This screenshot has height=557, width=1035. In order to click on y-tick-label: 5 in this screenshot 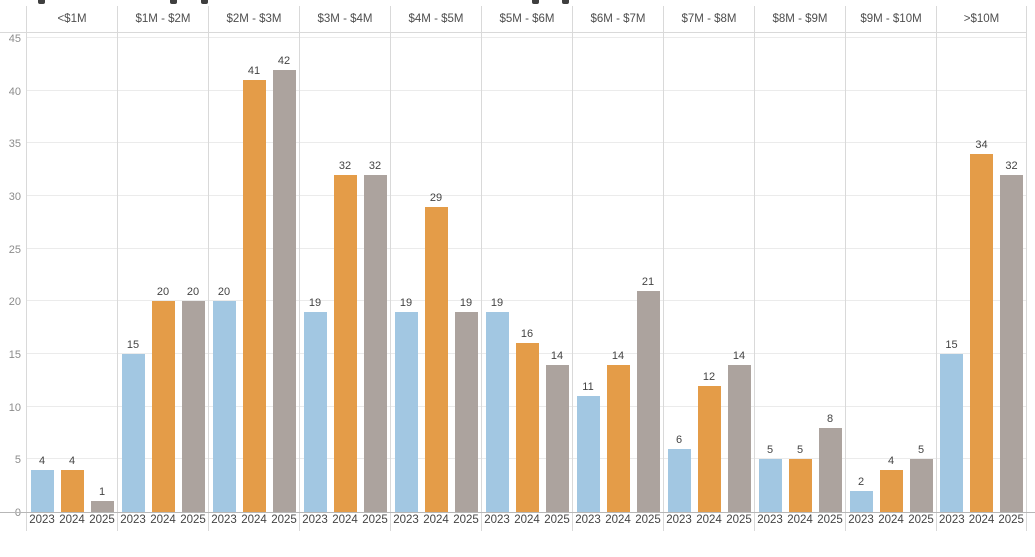, I will do `click(17, 460)`.